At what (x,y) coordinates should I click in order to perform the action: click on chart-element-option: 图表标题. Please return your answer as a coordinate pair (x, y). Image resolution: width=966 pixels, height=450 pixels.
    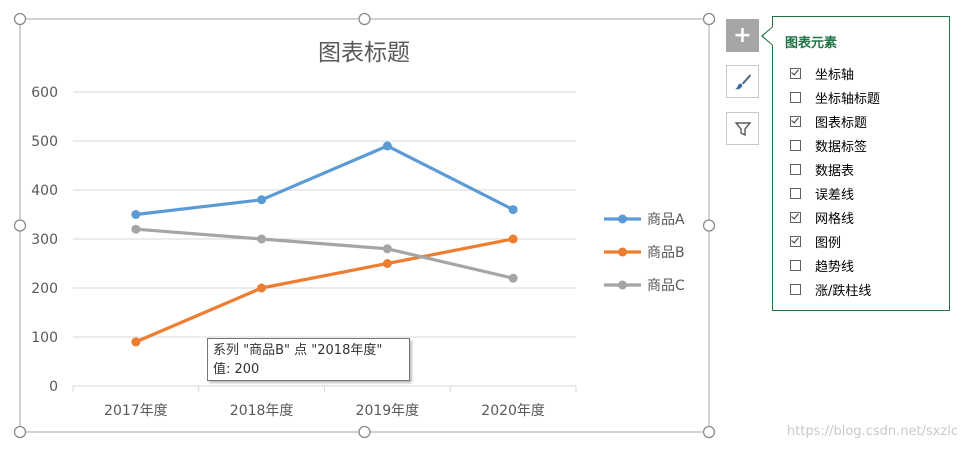
    Looking at the image, I should click on (835, 121).